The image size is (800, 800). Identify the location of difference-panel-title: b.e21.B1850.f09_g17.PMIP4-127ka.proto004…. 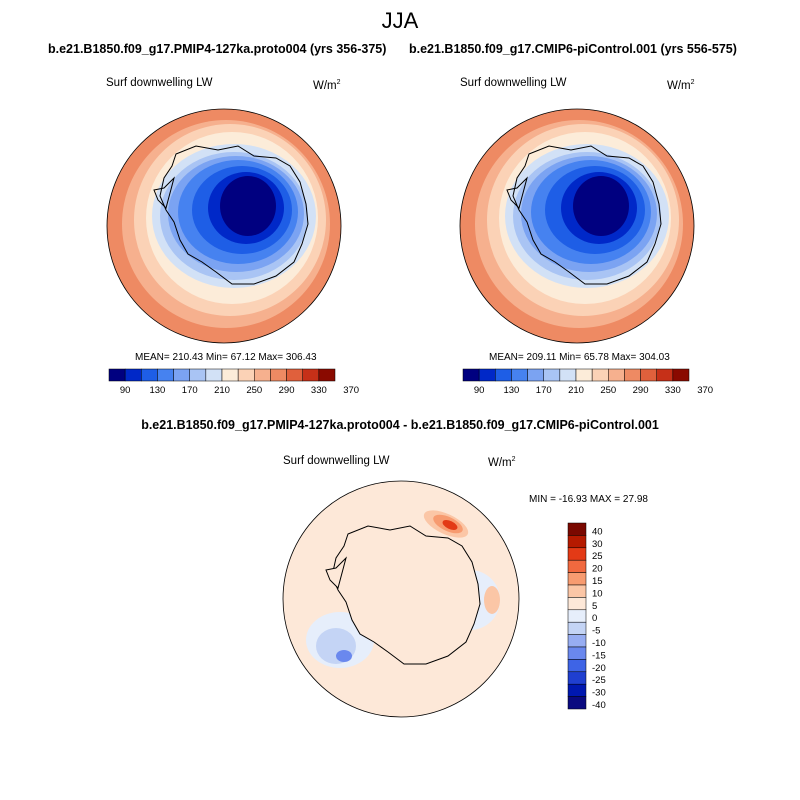
(400, 425).